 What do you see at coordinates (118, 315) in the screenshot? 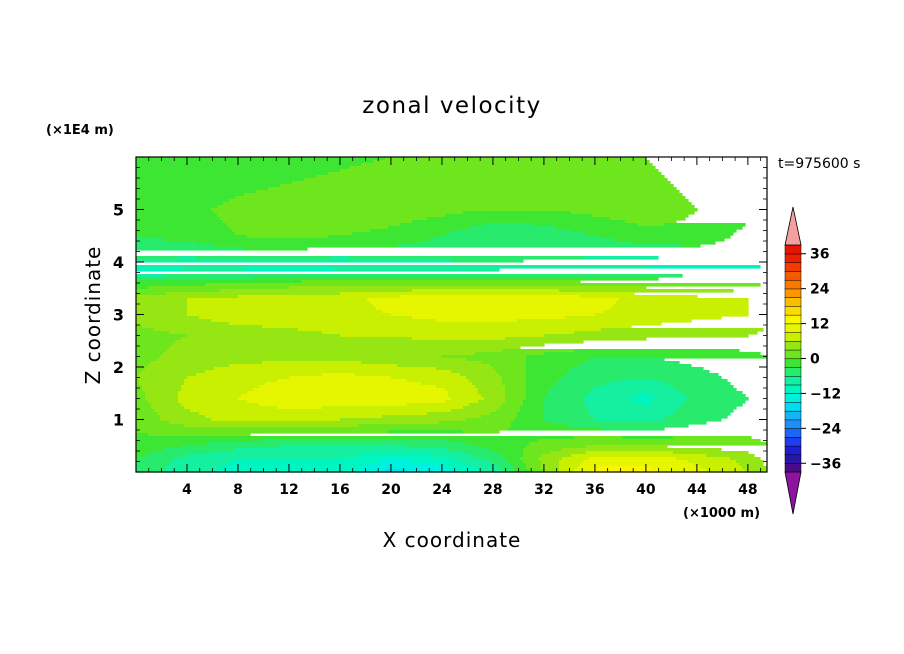
I see `y-tick-label: 3` at bounding box center [118, 315].